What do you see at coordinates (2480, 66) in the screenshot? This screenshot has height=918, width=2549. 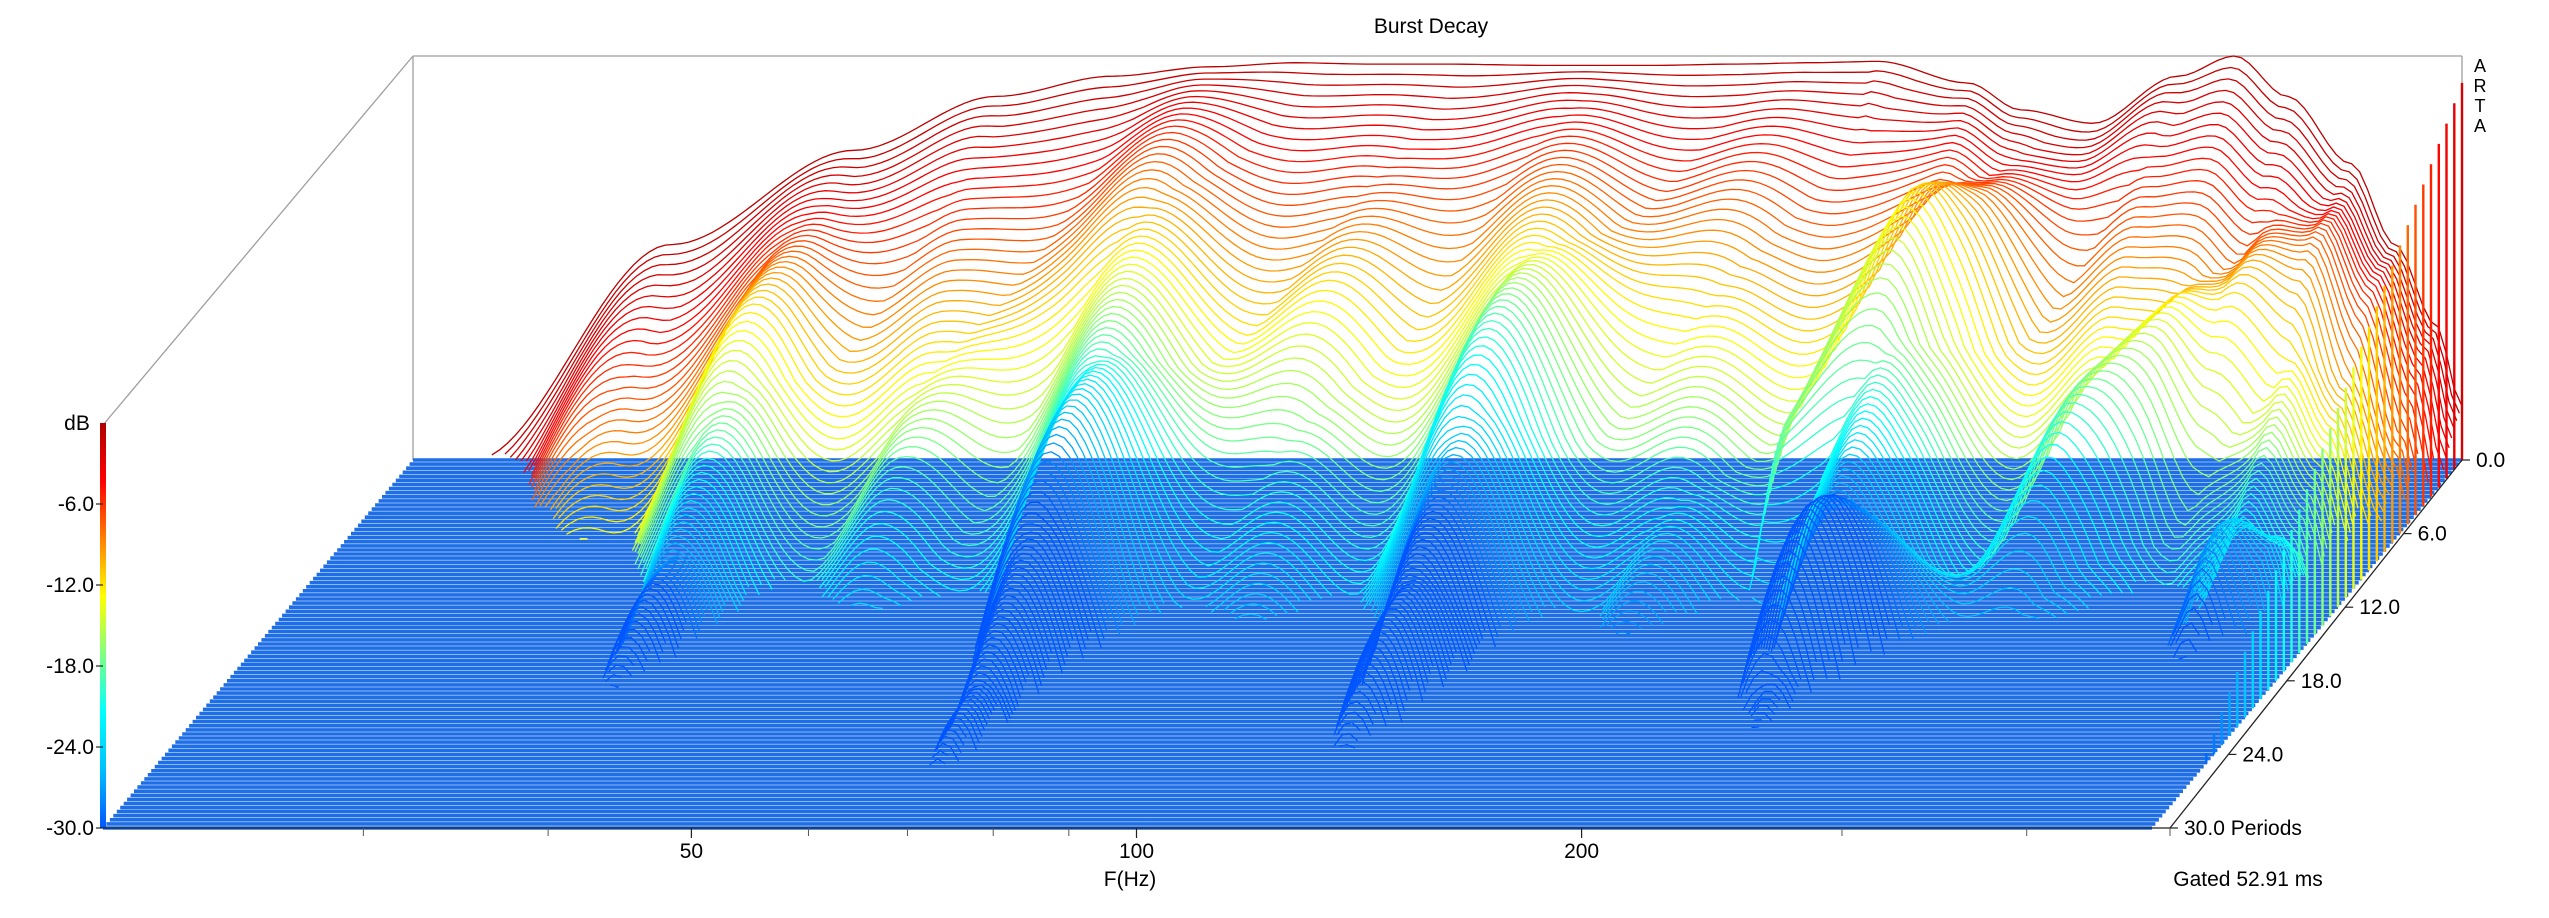 I see `watermark-letter: A` at bounding box center [2480, 66].